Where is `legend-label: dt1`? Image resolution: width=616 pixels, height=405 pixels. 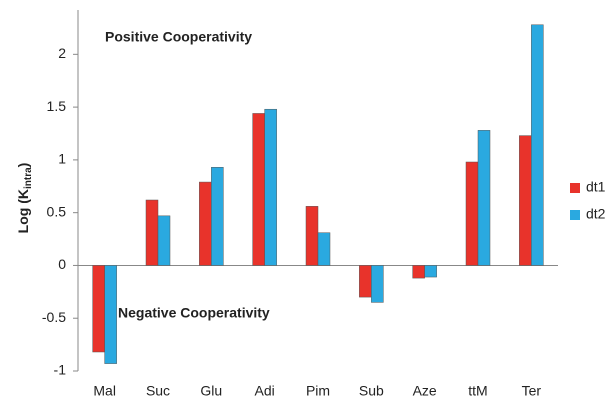
legend-label: dt1 is located at coordinates (596, 187).